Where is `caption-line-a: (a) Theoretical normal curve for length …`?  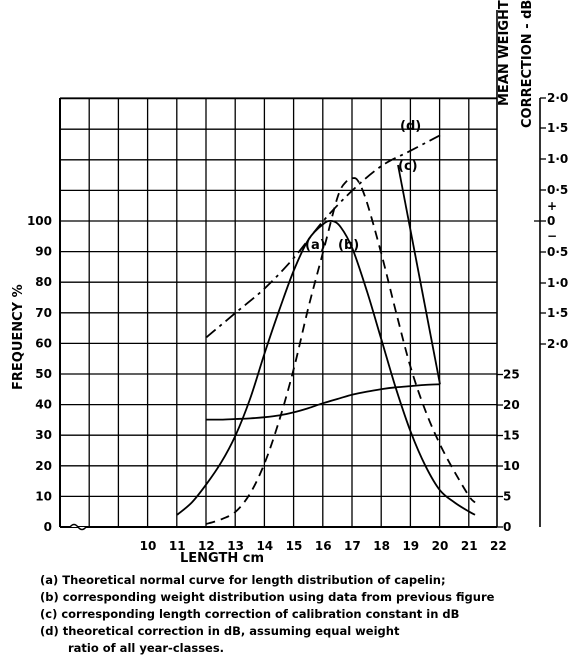
caption-line-a: (a) Theoretical normal curve for length … is located at coordinates (243, 580).